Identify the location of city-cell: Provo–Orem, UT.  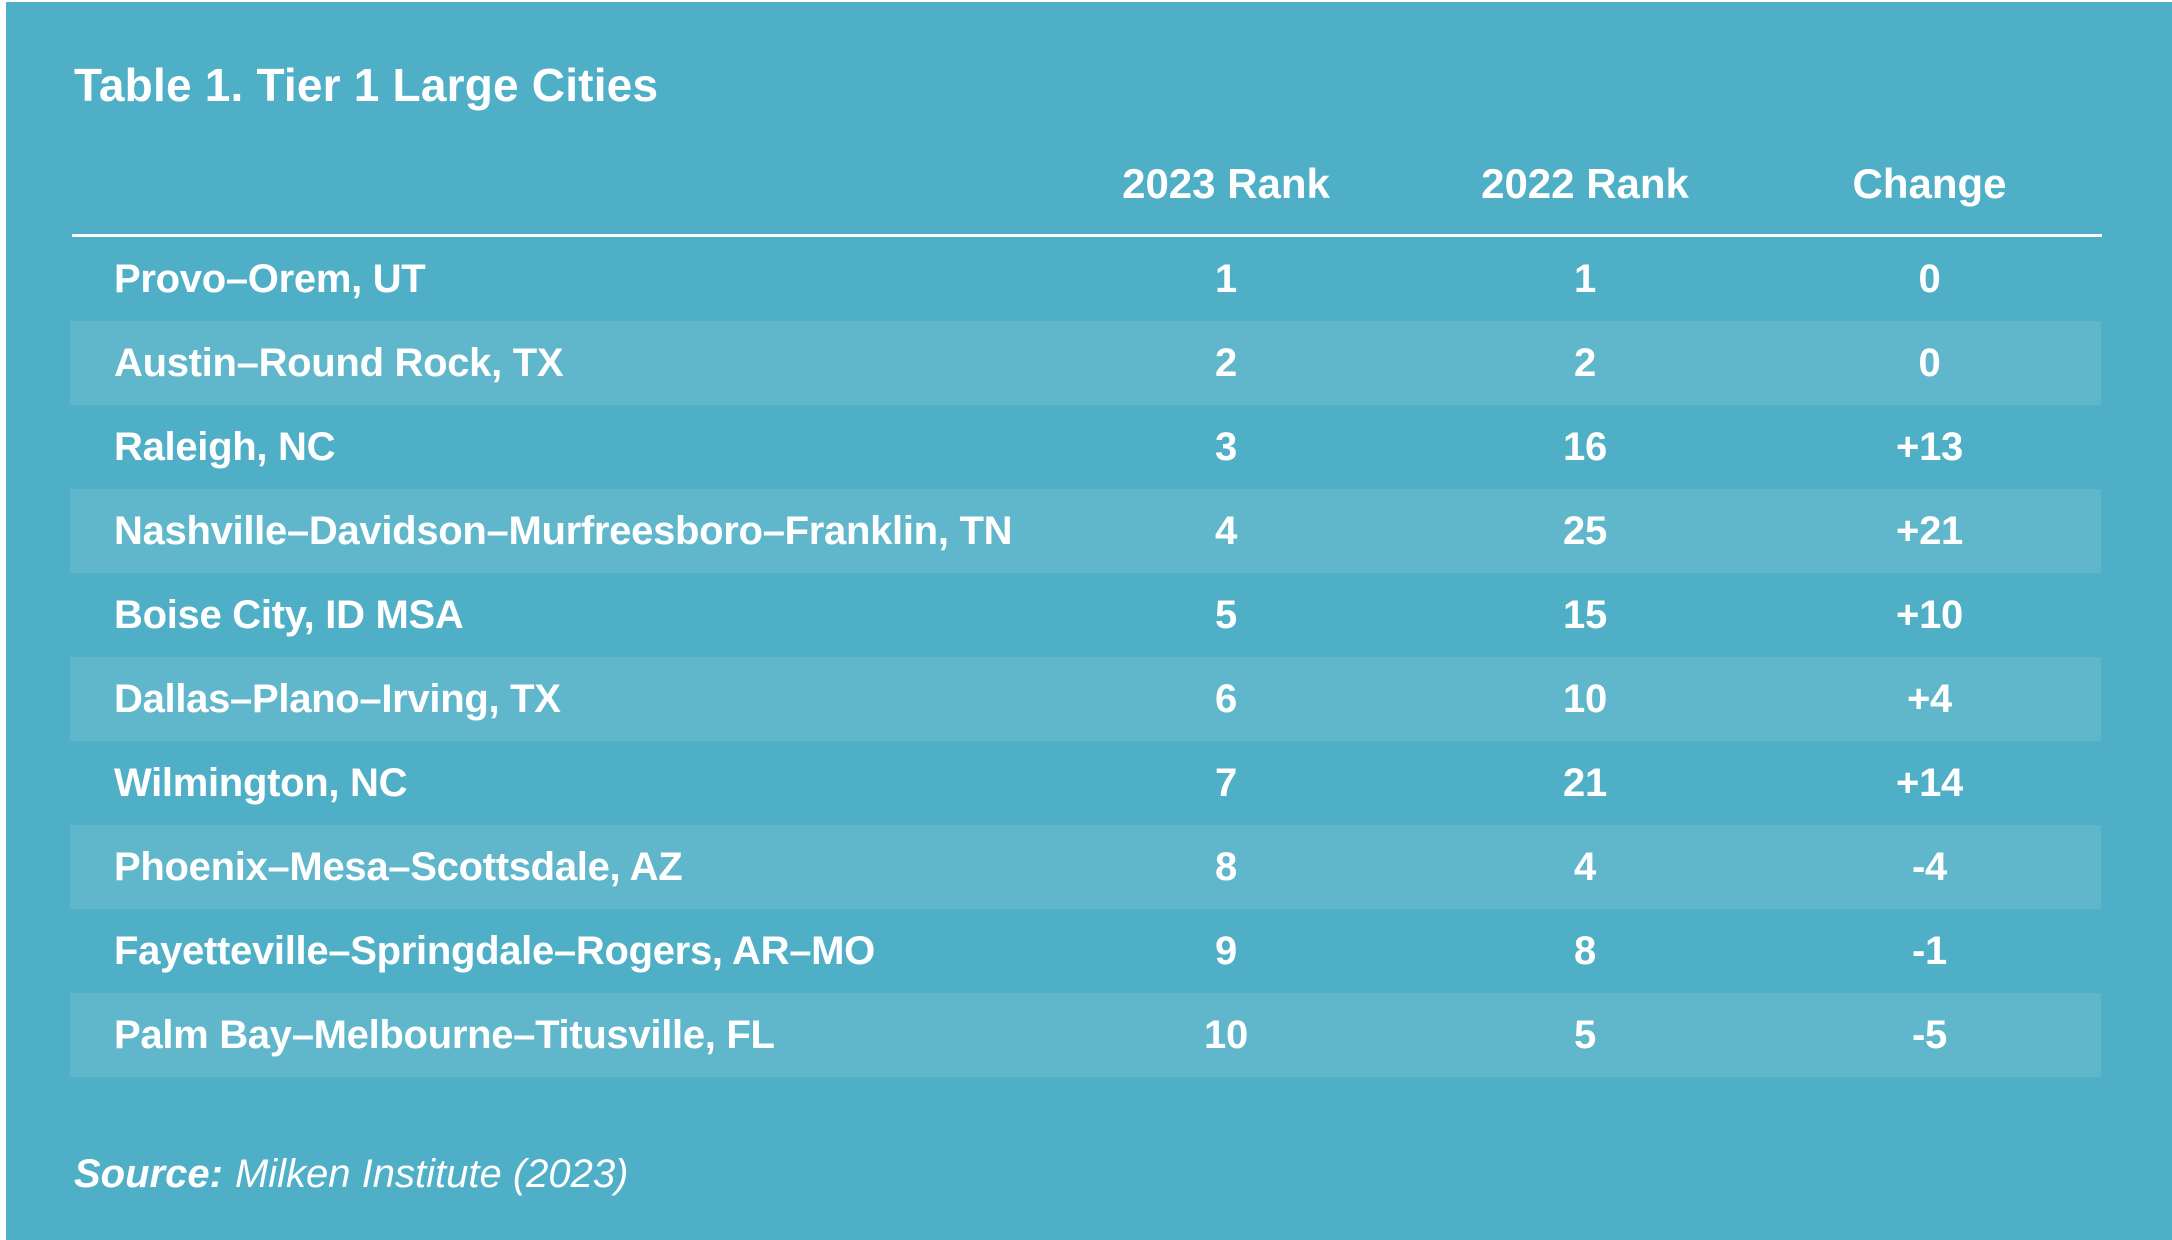
(270, 278).